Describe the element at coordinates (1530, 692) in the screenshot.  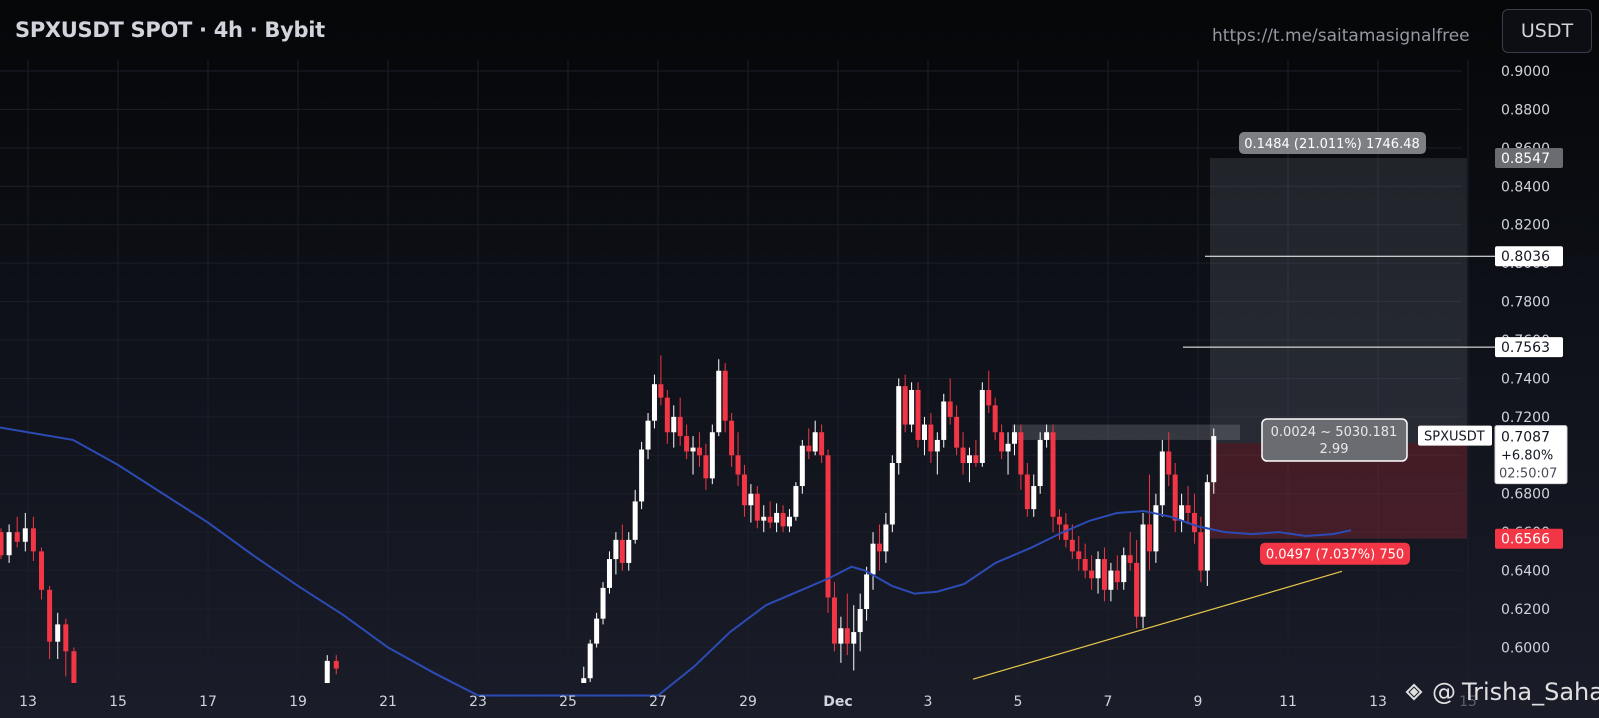
I see `watermark-handle: Trisha_Saha` at that location.